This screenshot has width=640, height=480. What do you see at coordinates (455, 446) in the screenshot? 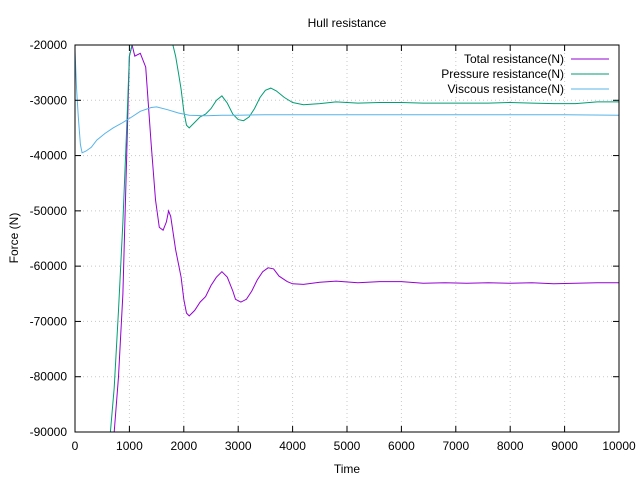
I see `x-tick-label: 7000` at bounding box center [455, 446].